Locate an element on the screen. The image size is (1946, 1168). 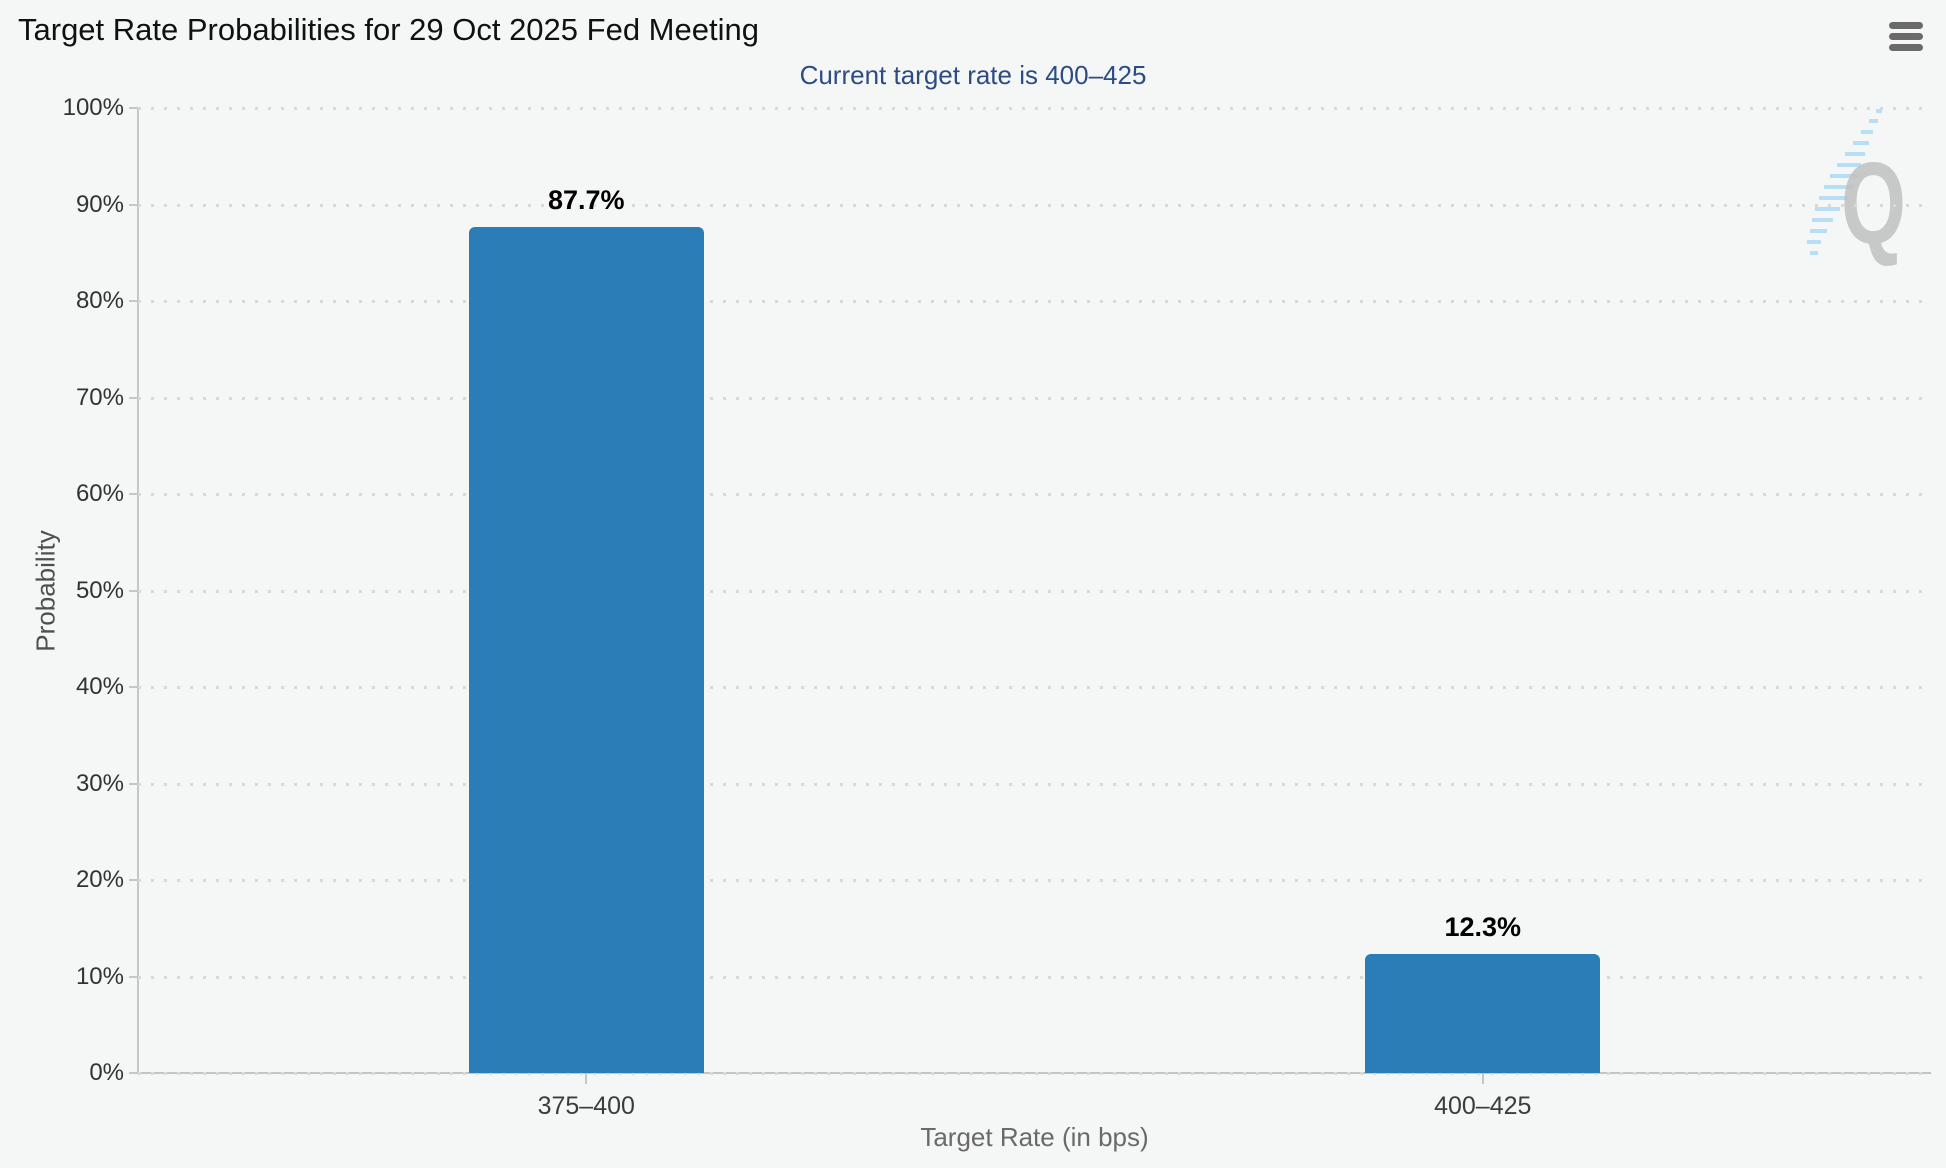
y-axis-tick-label: 90% is located at coordinates (99, 204).